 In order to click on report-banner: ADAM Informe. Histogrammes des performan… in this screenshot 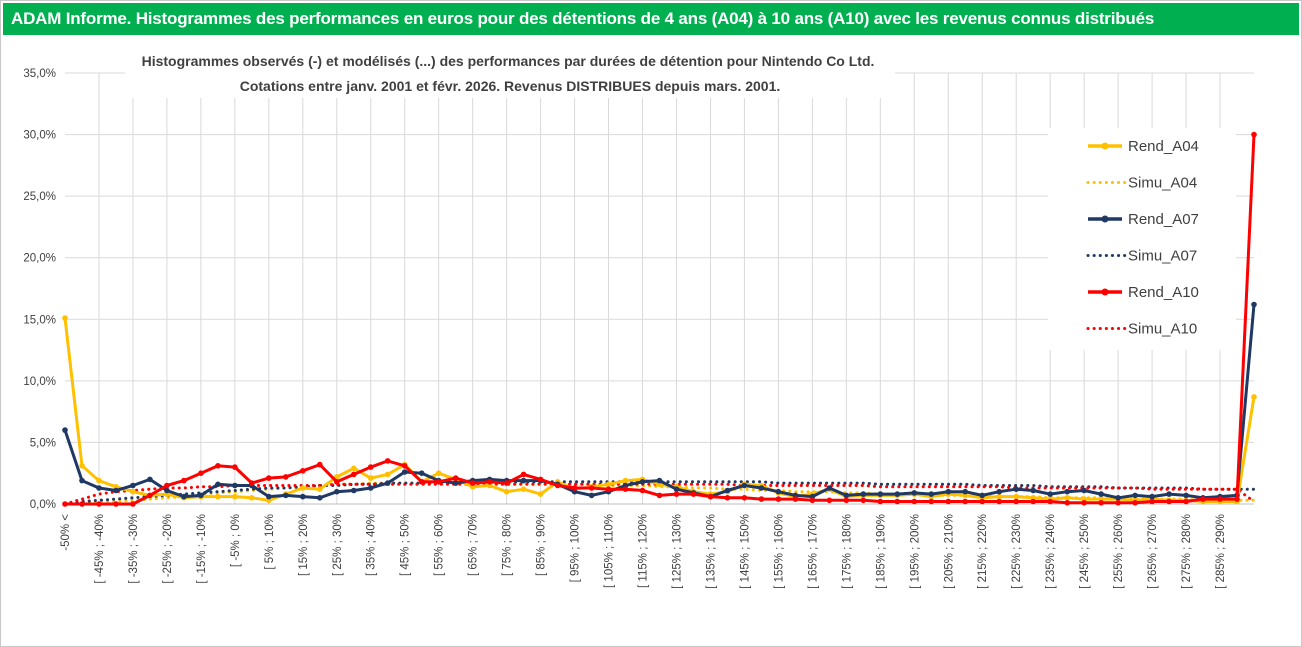, I will do `click(651, 19)`.